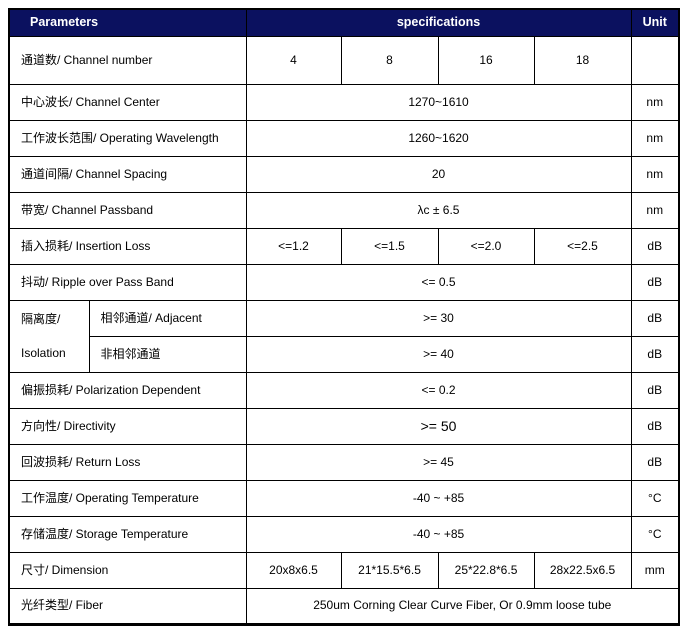  I want to click on spec-value: 1260~1620, so click(438, 138).